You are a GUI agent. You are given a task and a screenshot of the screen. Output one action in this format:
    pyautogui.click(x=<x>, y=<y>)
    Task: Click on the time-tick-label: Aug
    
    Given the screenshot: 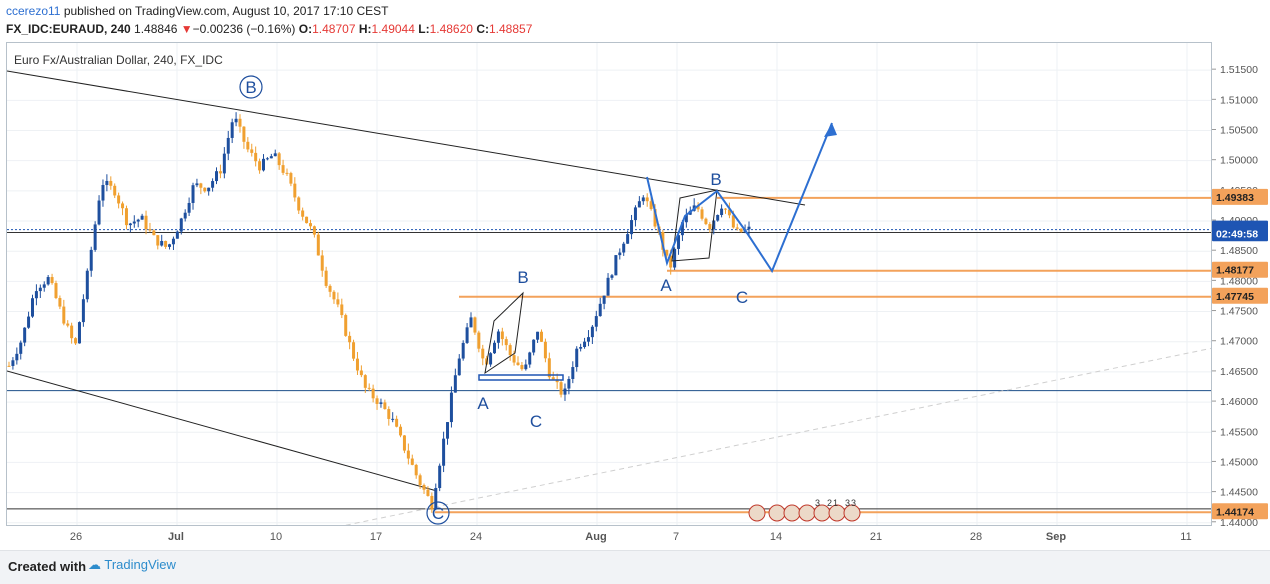 What is the action you would take?
    pyautogui.click(x=595, y=537)
    